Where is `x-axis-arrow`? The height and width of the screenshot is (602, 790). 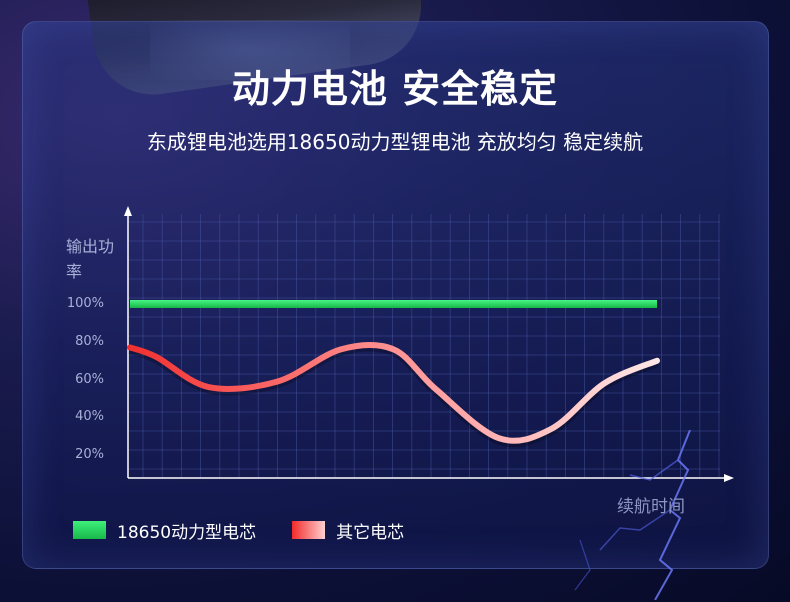 x-axis-arrow is located at coordinates (729, 478).